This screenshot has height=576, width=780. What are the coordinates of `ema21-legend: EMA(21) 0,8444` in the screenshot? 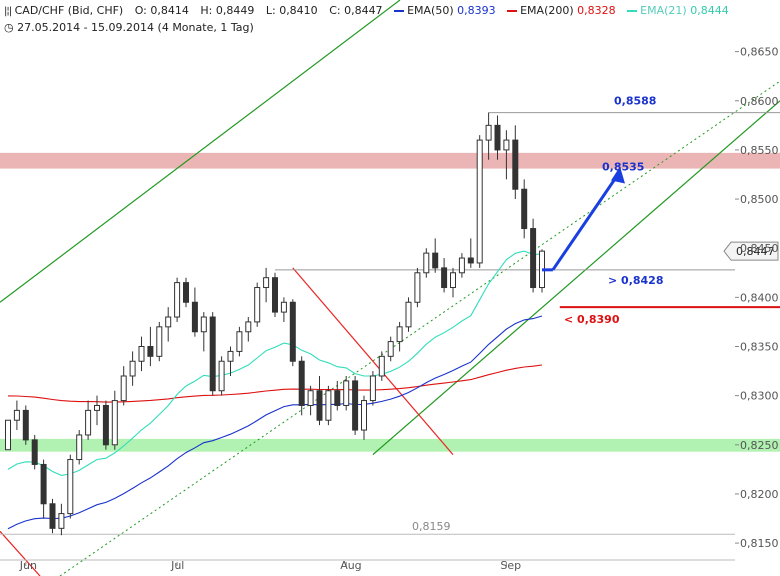 It's located at (678, 10).